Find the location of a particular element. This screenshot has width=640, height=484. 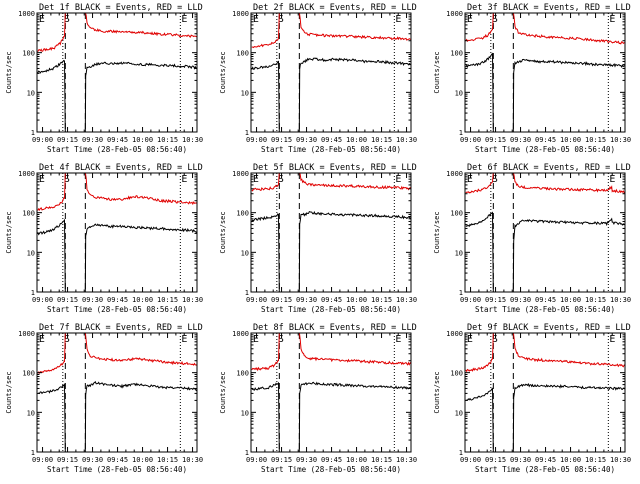

panel-title: Det 7f BLACK = Events, RED = LLD is located at coordinates (121, 328).